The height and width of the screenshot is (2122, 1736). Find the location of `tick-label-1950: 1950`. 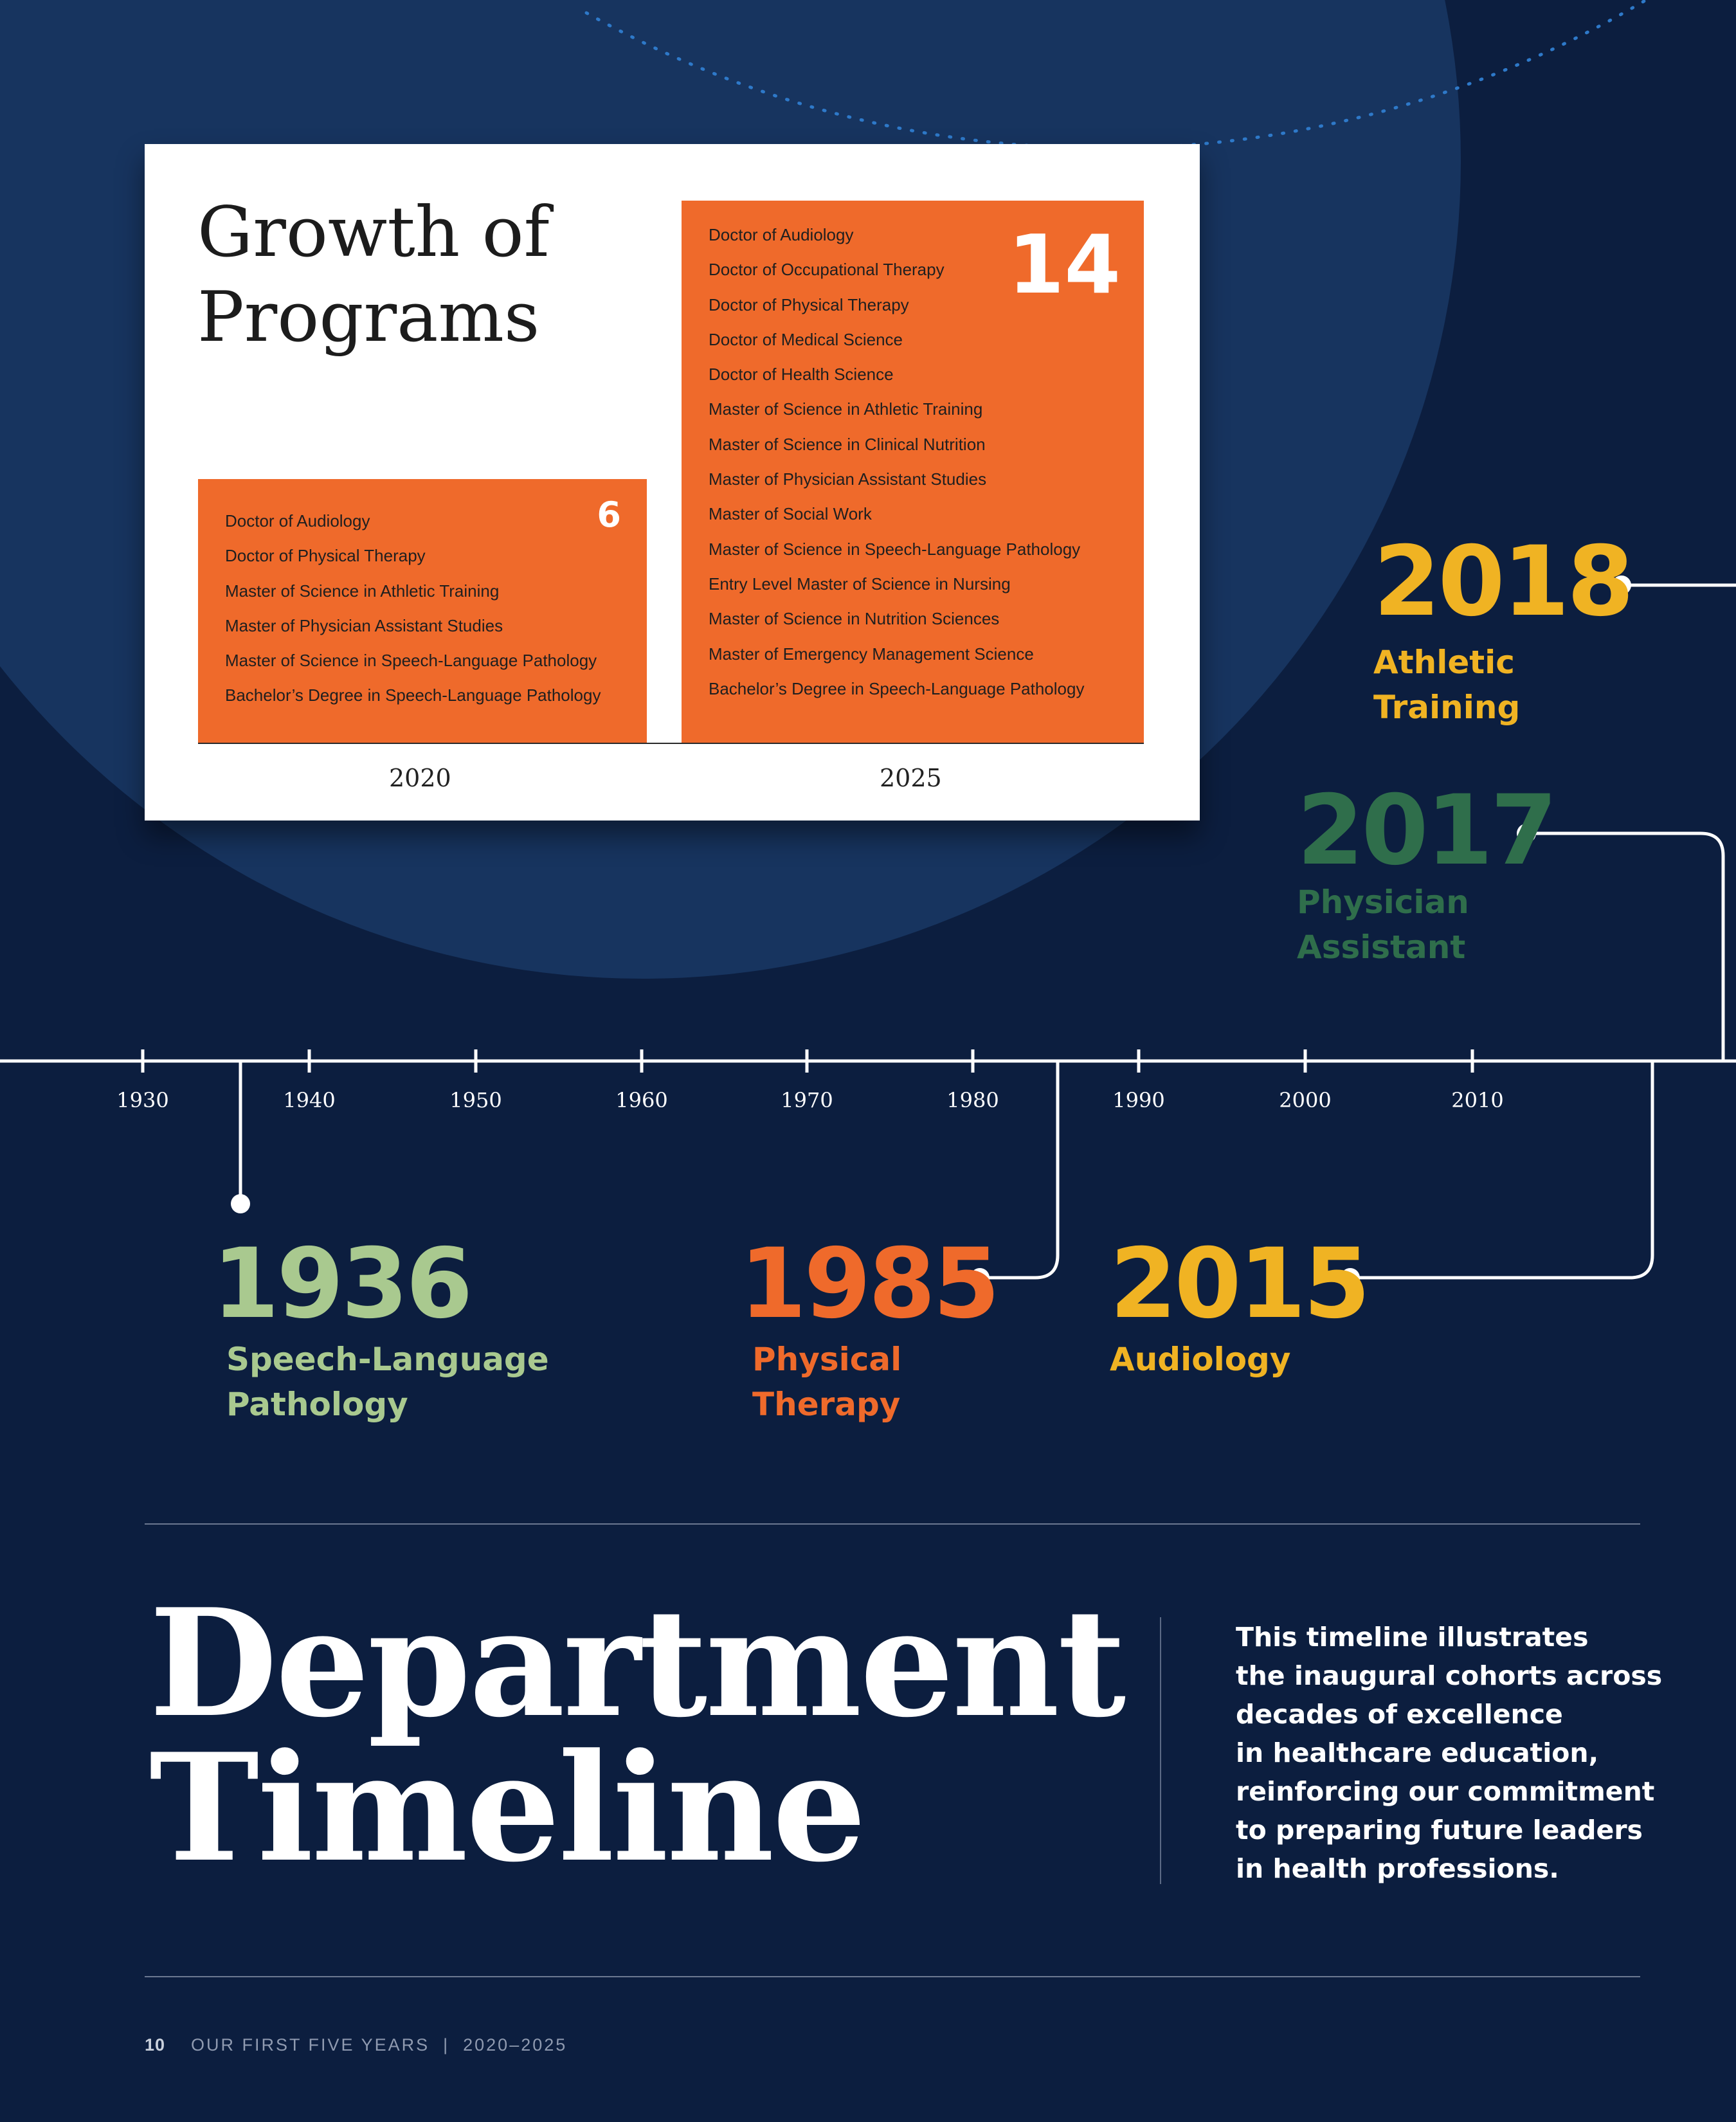

tick-label-1950: 1950 is located at coordinates (475, 1100).